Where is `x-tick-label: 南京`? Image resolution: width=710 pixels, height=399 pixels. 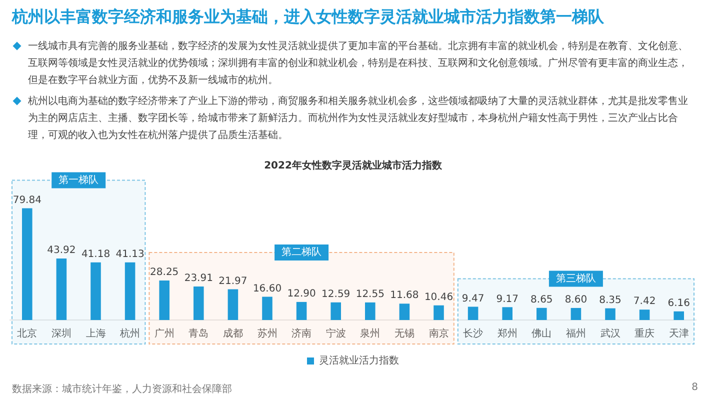 x-tick-label: 南京 is located at coordinates (438, 334).